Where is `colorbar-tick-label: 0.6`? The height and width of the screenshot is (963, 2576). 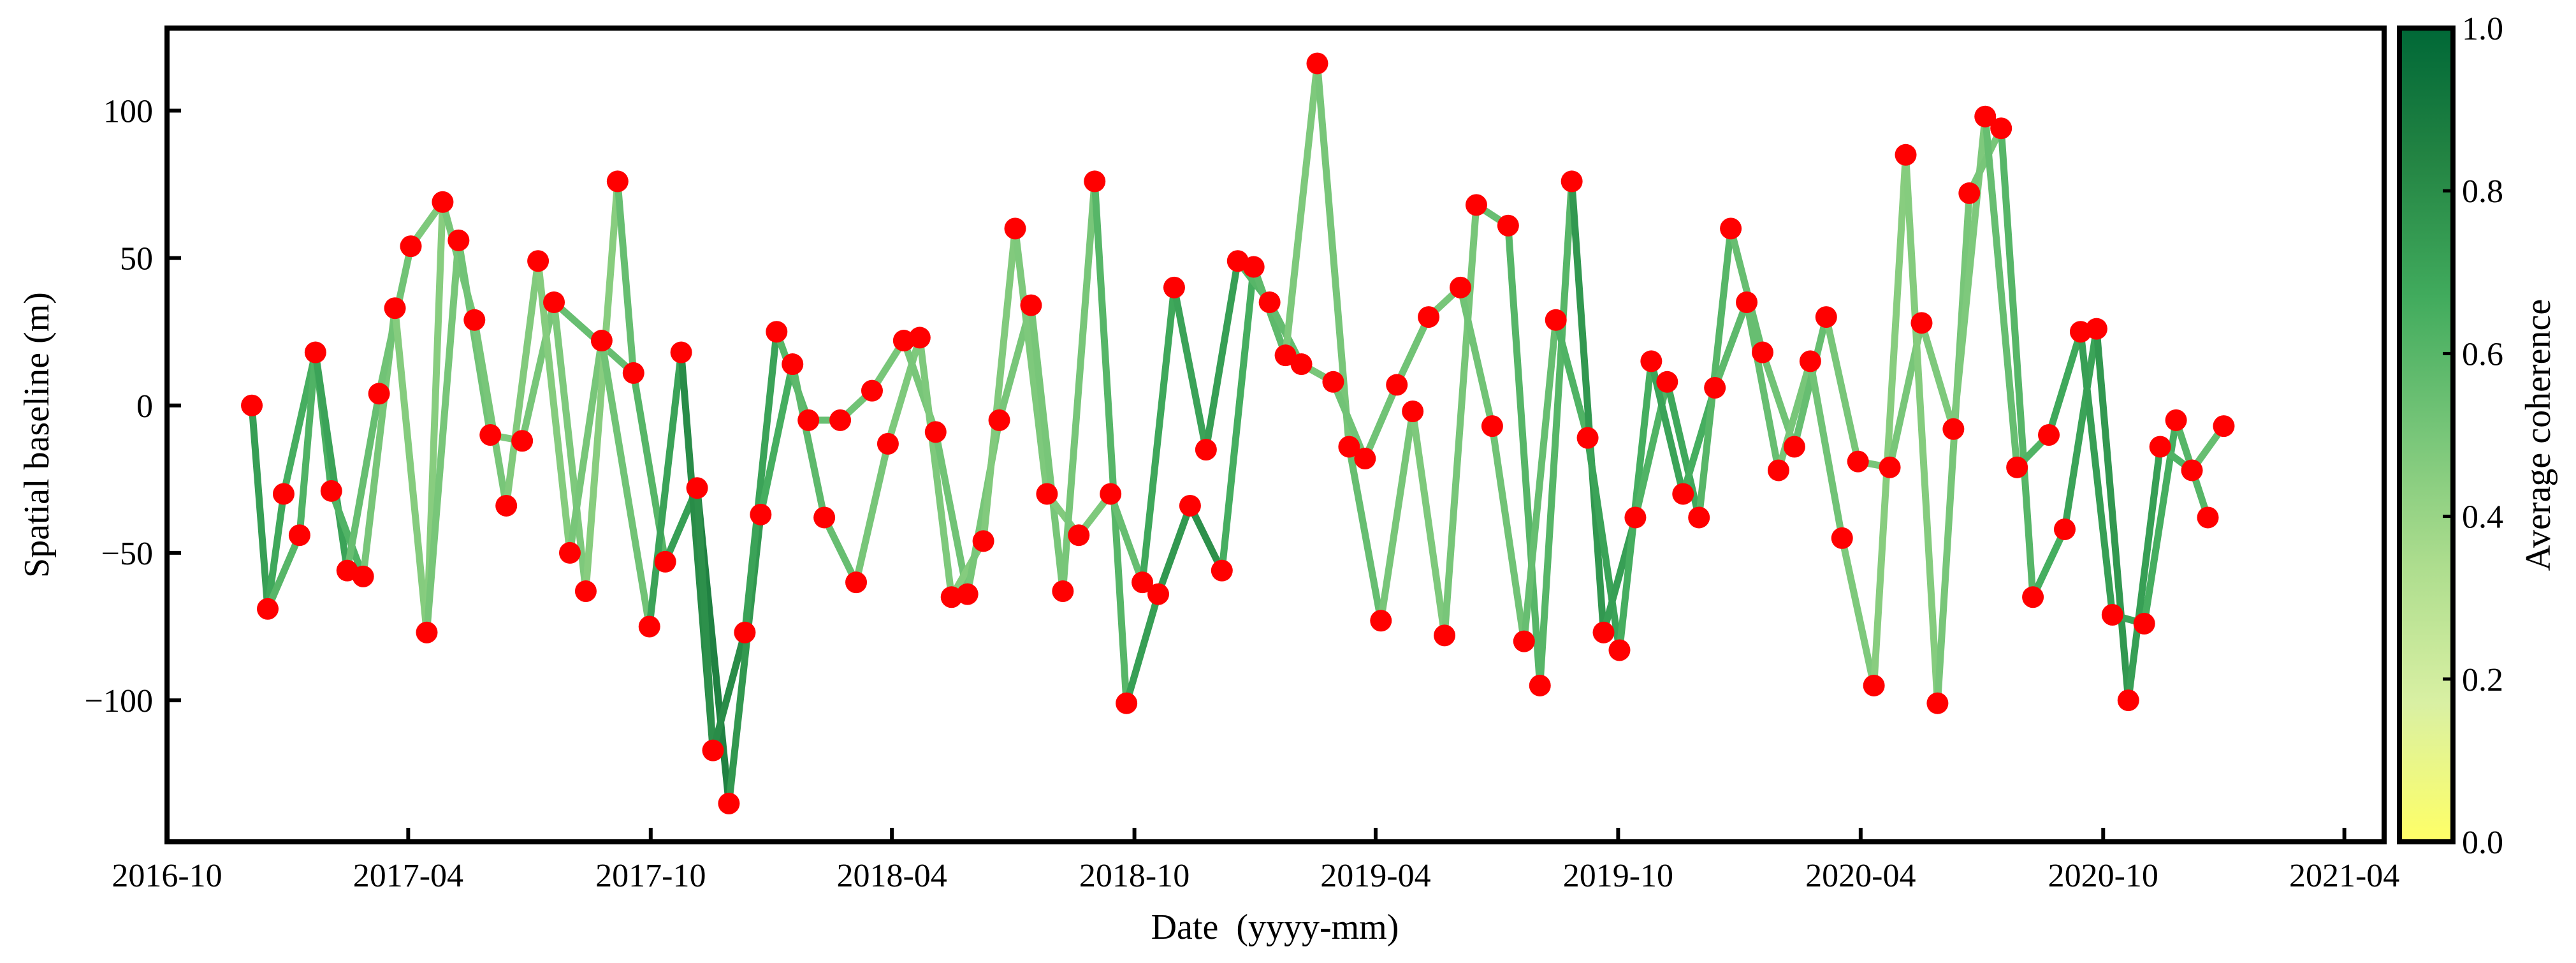 colorbar-tick-label: 0.6 is located at coordinates (2482, 354).